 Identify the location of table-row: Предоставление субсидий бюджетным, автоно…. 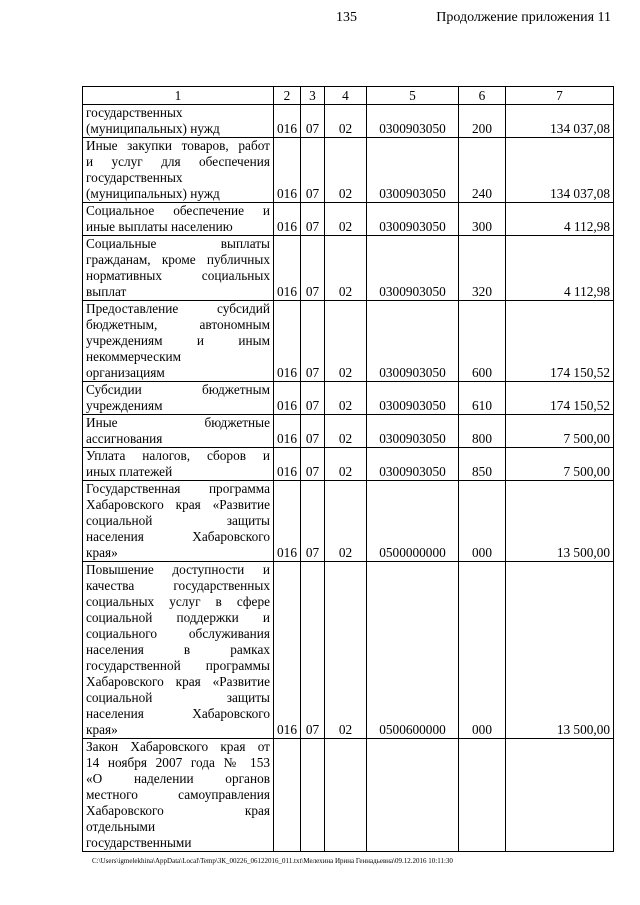
(348, 341).